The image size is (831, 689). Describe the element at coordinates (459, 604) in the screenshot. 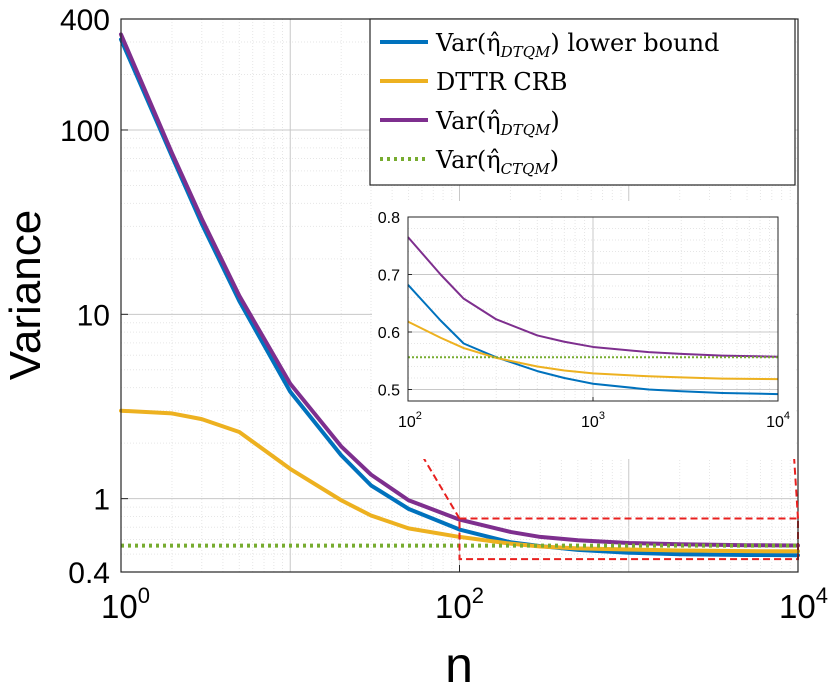

I see `x-tick-label: 10²` at that location.